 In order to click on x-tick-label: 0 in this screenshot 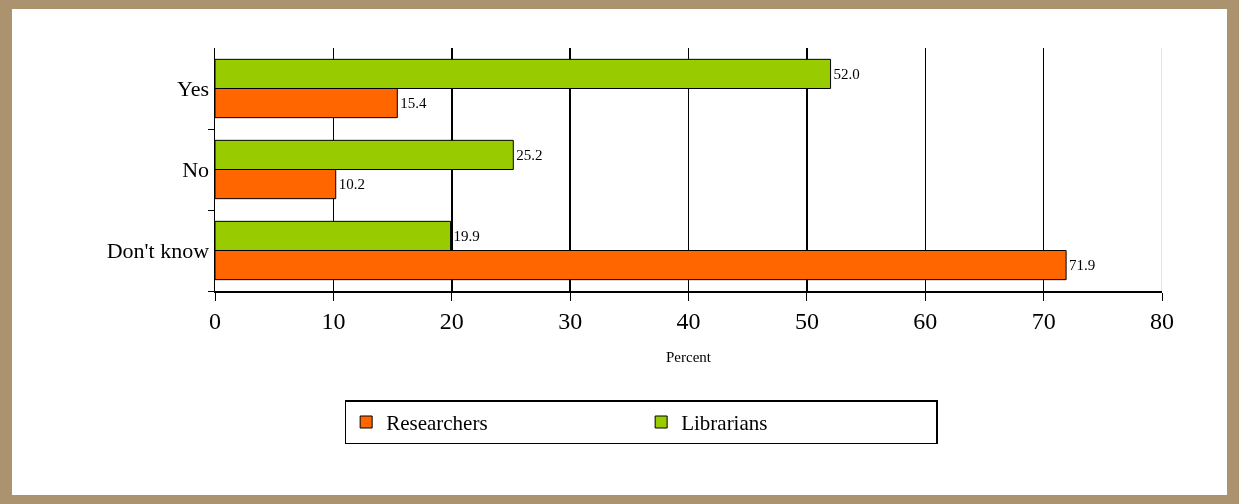, I will do `click(215, 321)`.